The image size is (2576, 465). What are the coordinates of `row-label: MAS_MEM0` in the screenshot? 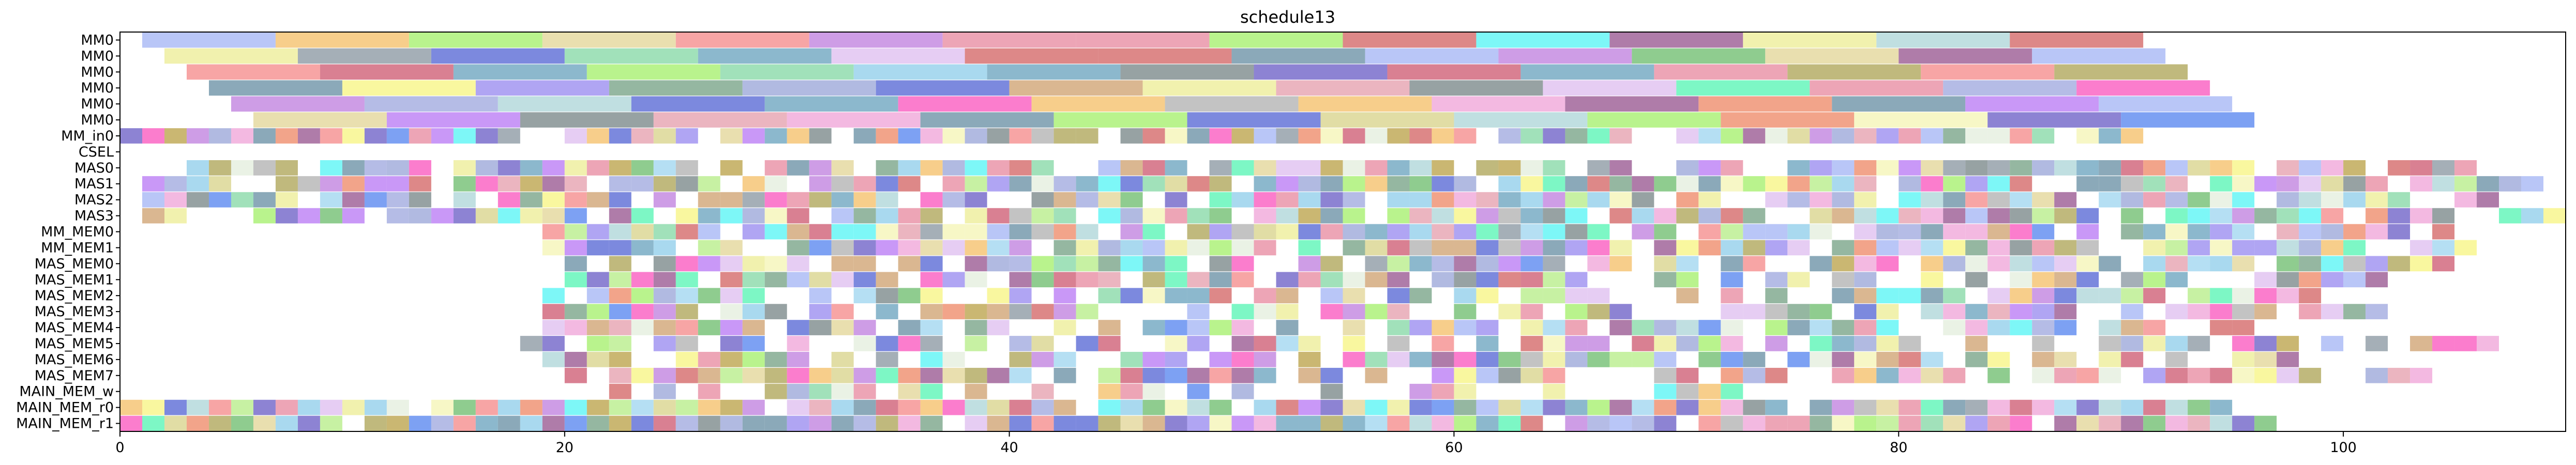 It's located at (74, 264).